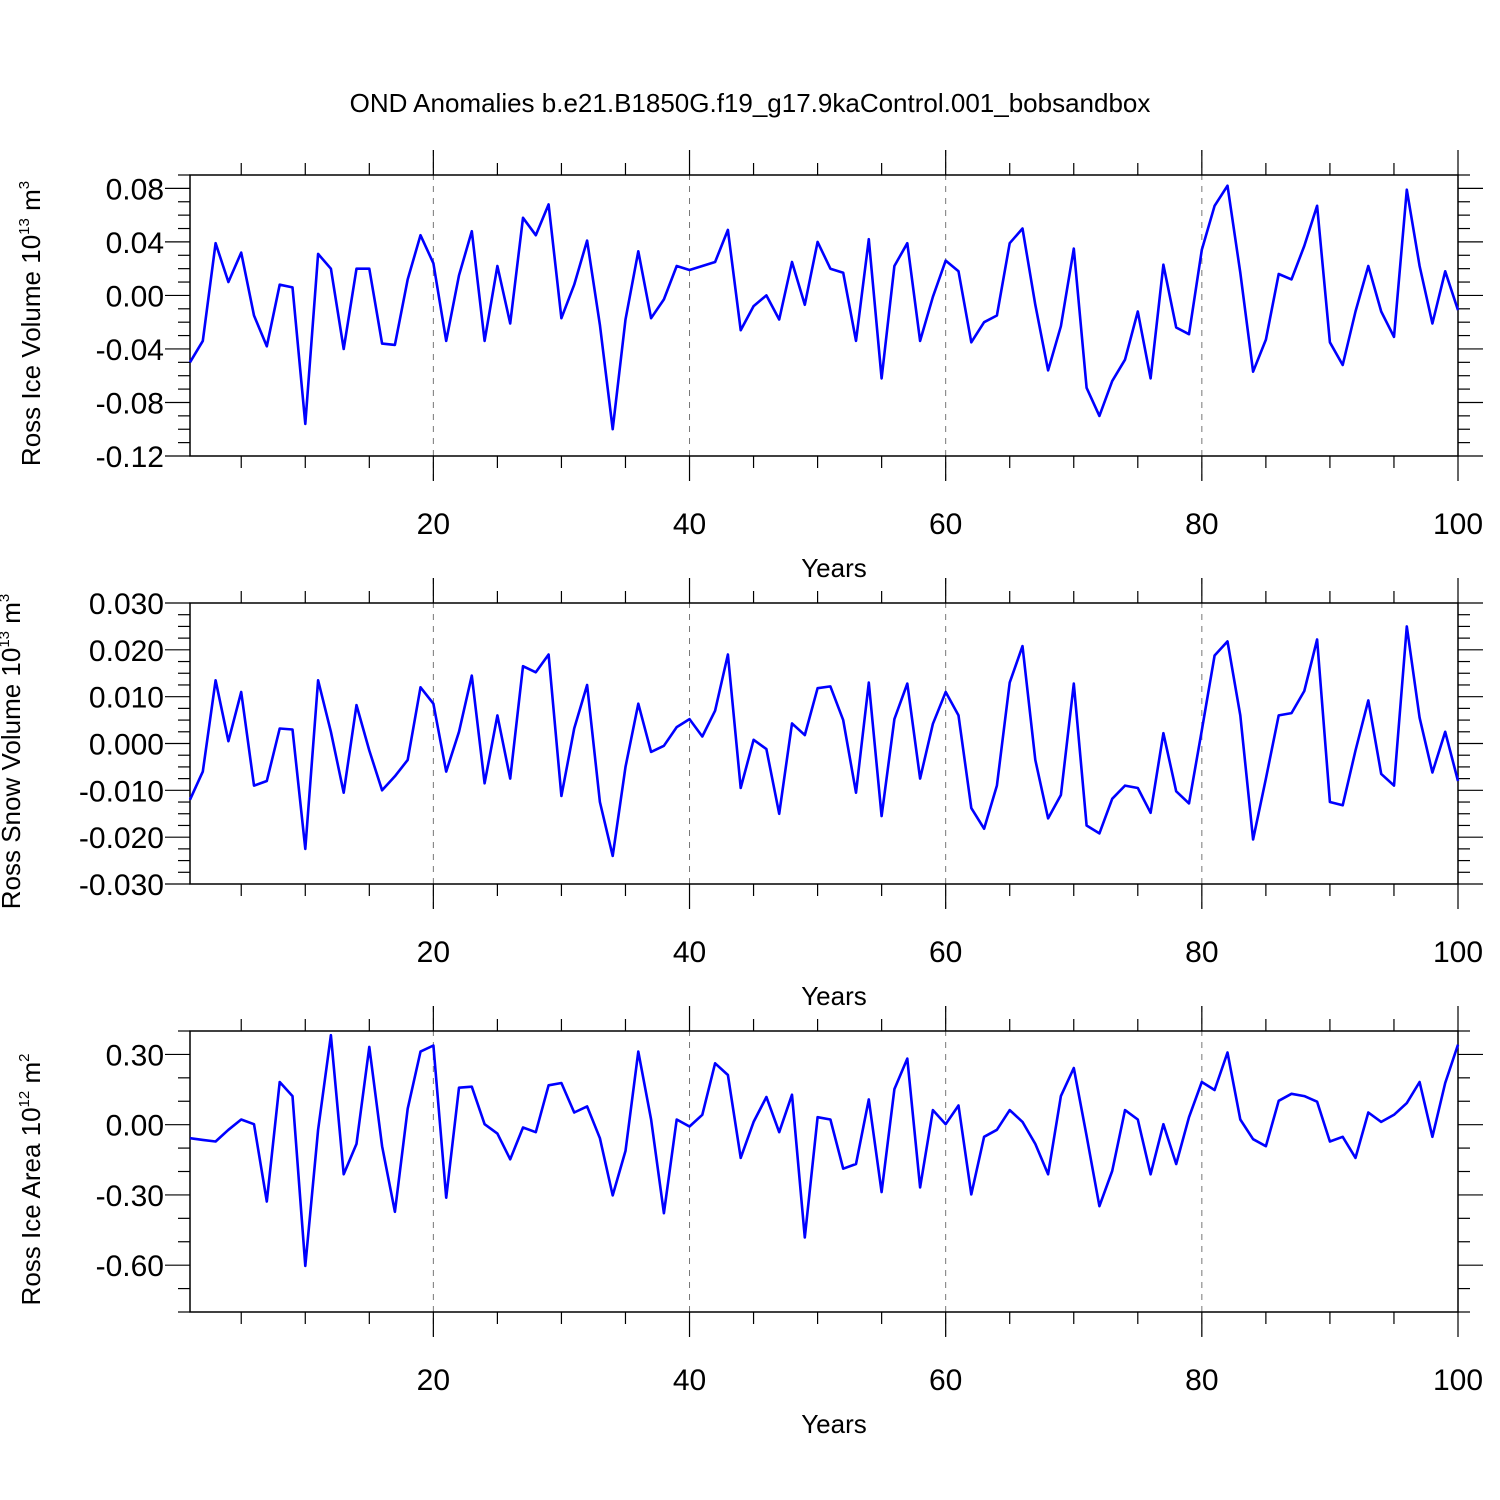 The image size is (1500, 1500). What do you see at coordinates (126, 604) in the screenshot?
I see `y-tick-label: 0.030` at bounding box center [126, 604].